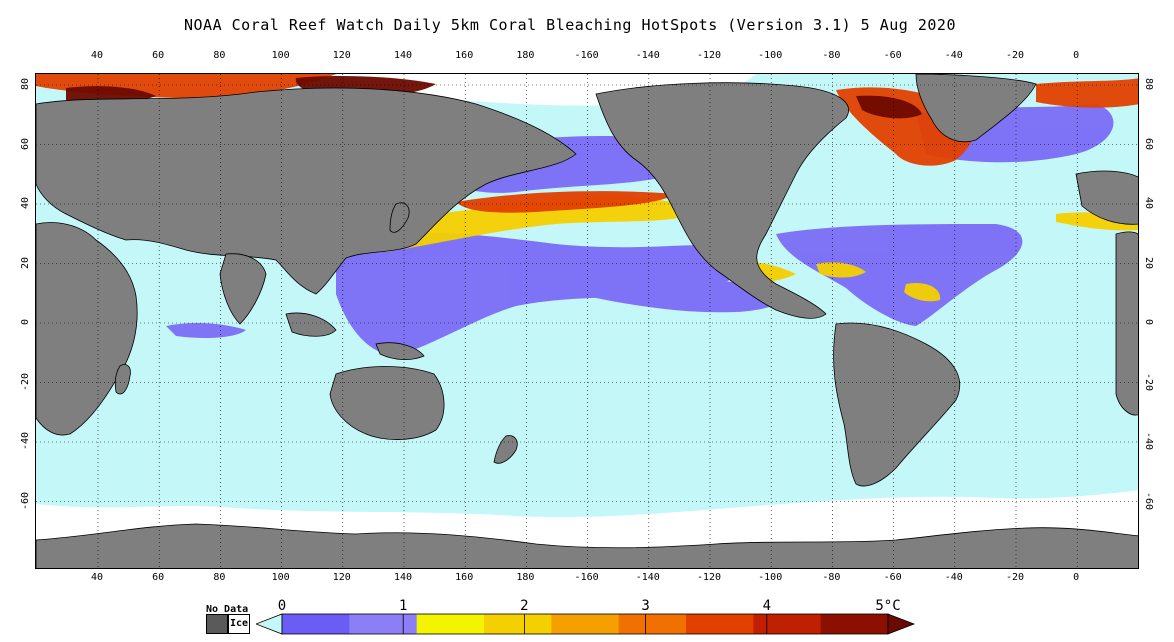  What do you see at coordinates (97, 55) in the screenshot?
I see `longitude-tick-top: 40` at bounding box center [97, 55].